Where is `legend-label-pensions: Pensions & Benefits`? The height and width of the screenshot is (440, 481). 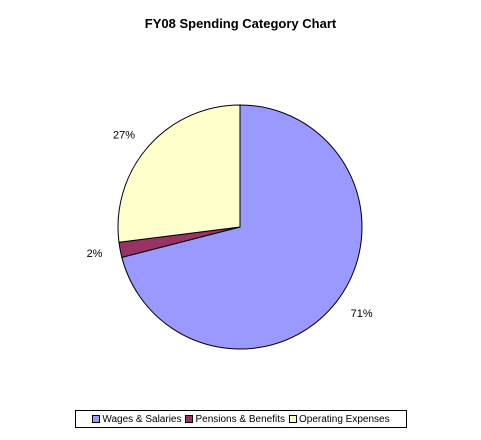 legend-label-pensions: Pensions & Benefits is located at coordinates (240, 419).